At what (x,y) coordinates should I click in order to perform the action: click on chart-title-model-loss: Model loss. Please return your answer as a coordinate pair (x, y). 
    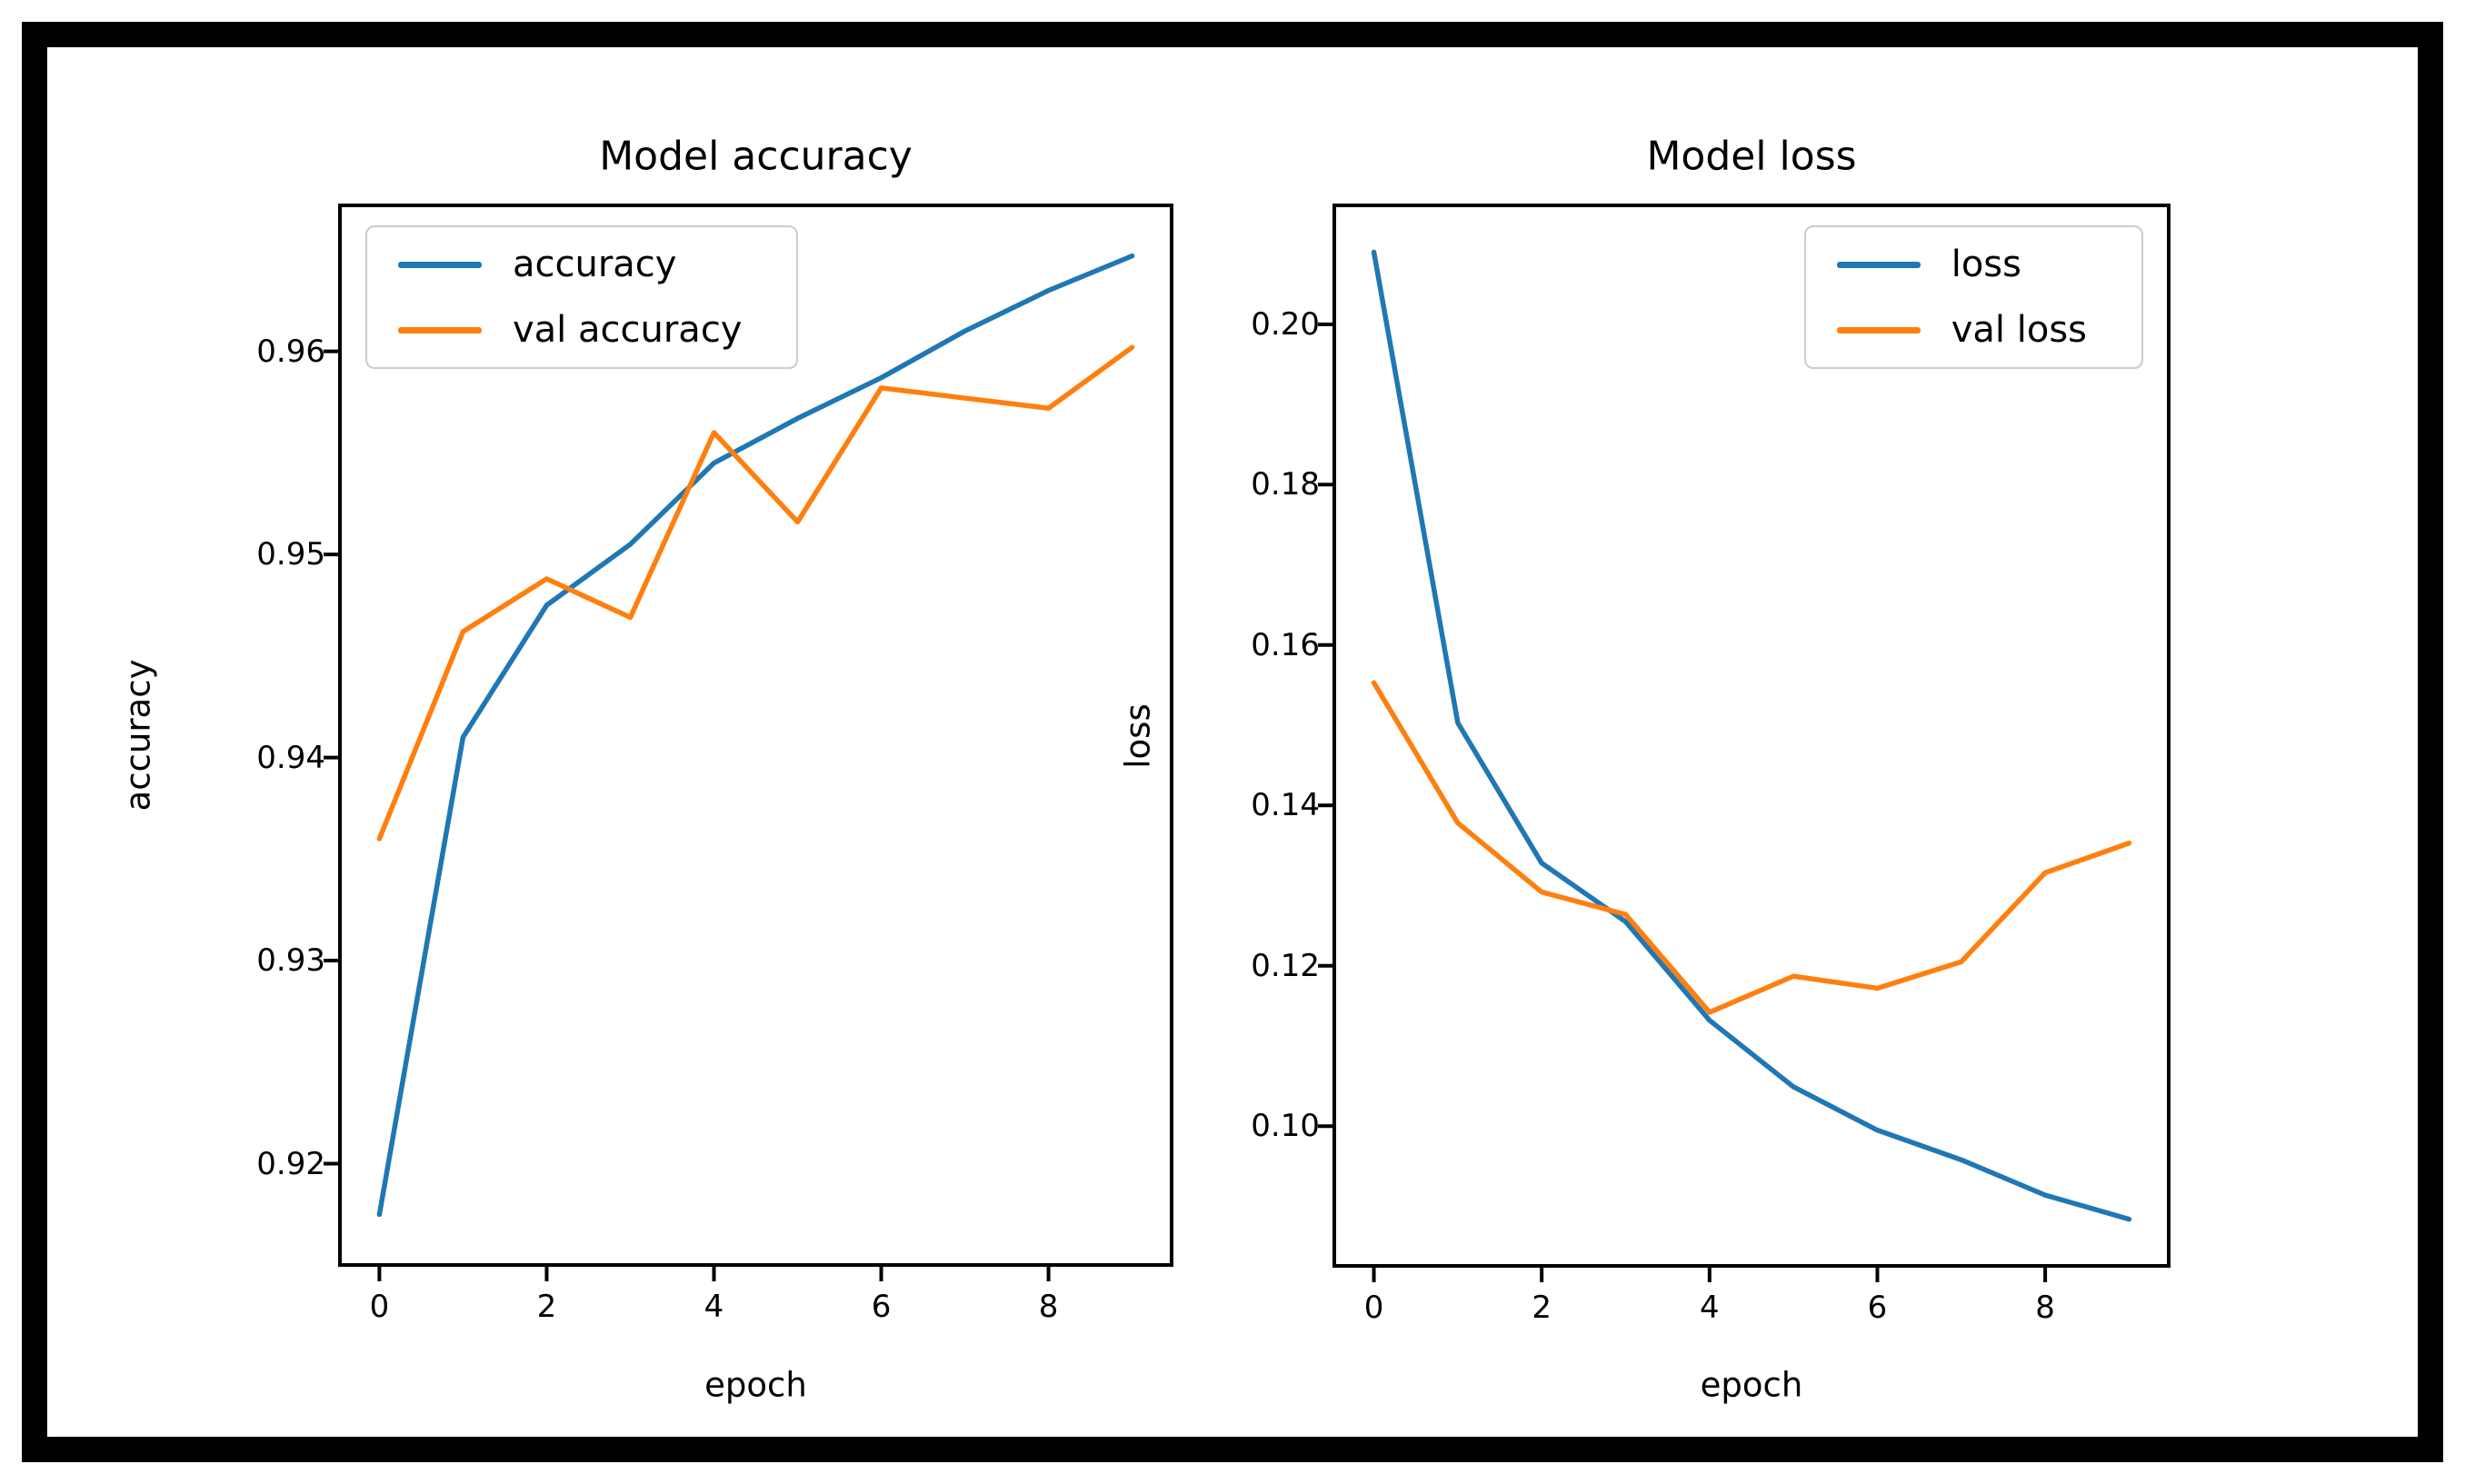
    Looking at the image, I should click on (1751, 156).